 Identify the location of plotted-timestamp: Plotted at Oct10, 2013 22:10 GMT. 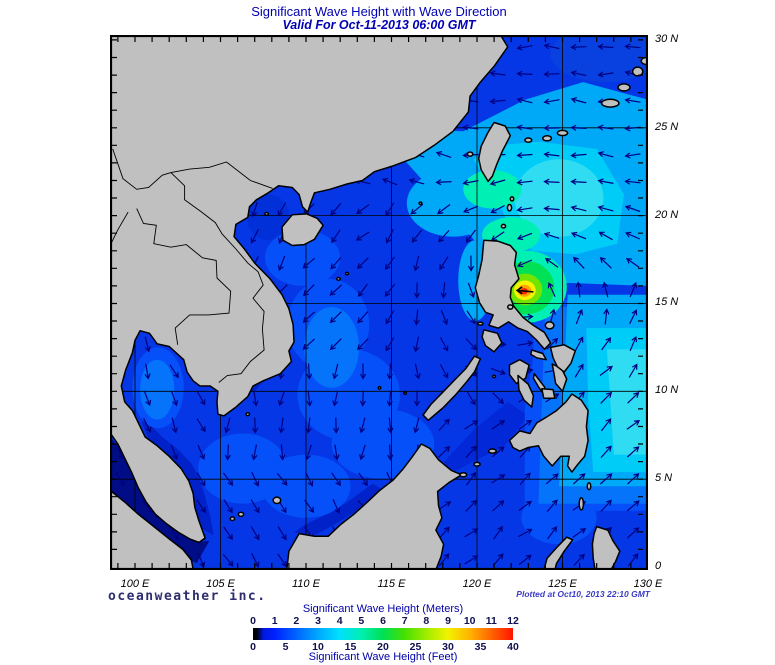
(583, 594).